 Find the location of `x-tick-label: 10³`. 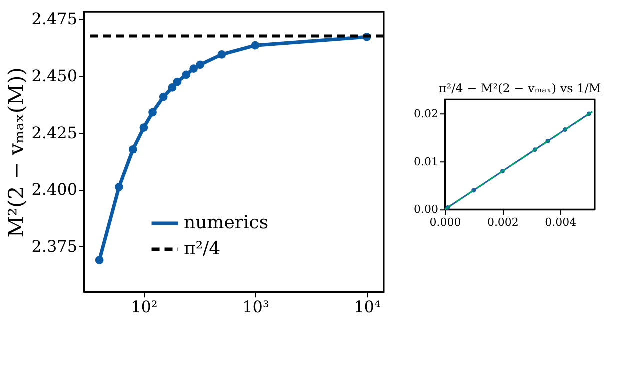

x-tick-label: 10³ is located at coordinates (256, 307).